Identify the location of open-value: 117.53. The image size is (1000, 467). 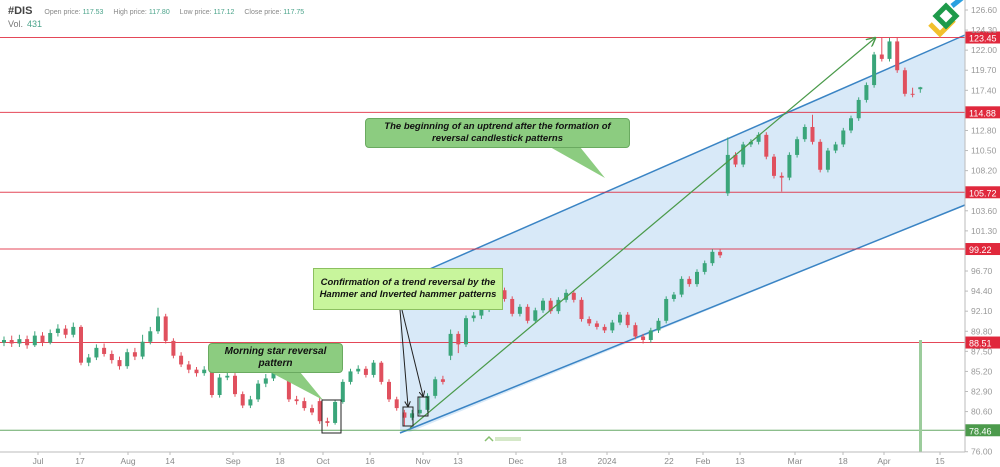
(93, 12).